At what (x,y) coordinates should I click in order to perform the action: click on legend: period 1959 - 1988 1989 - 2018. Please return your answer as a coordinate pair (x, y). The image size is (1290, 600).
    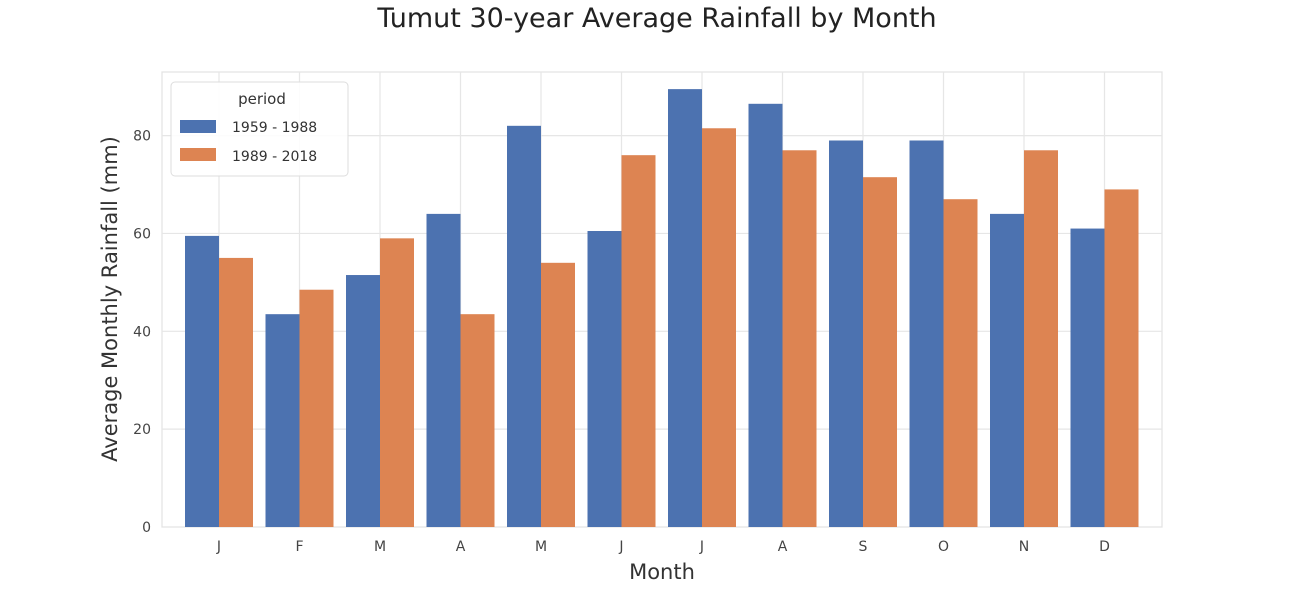
    Looking at the image, I should click on (259, 129).